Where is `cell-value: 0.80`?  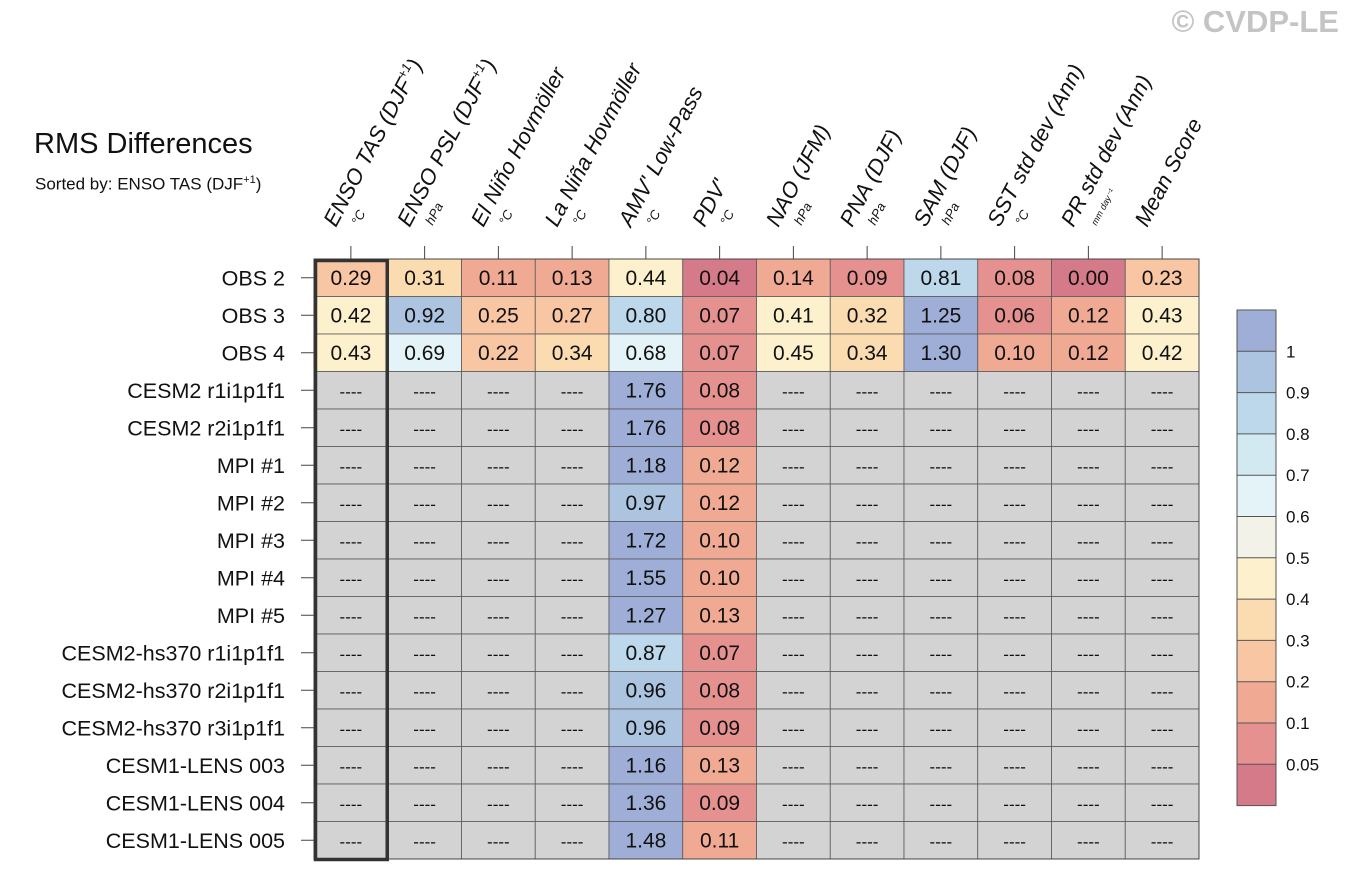 cell-value: 0.80 is located at coordinates (645, 315).